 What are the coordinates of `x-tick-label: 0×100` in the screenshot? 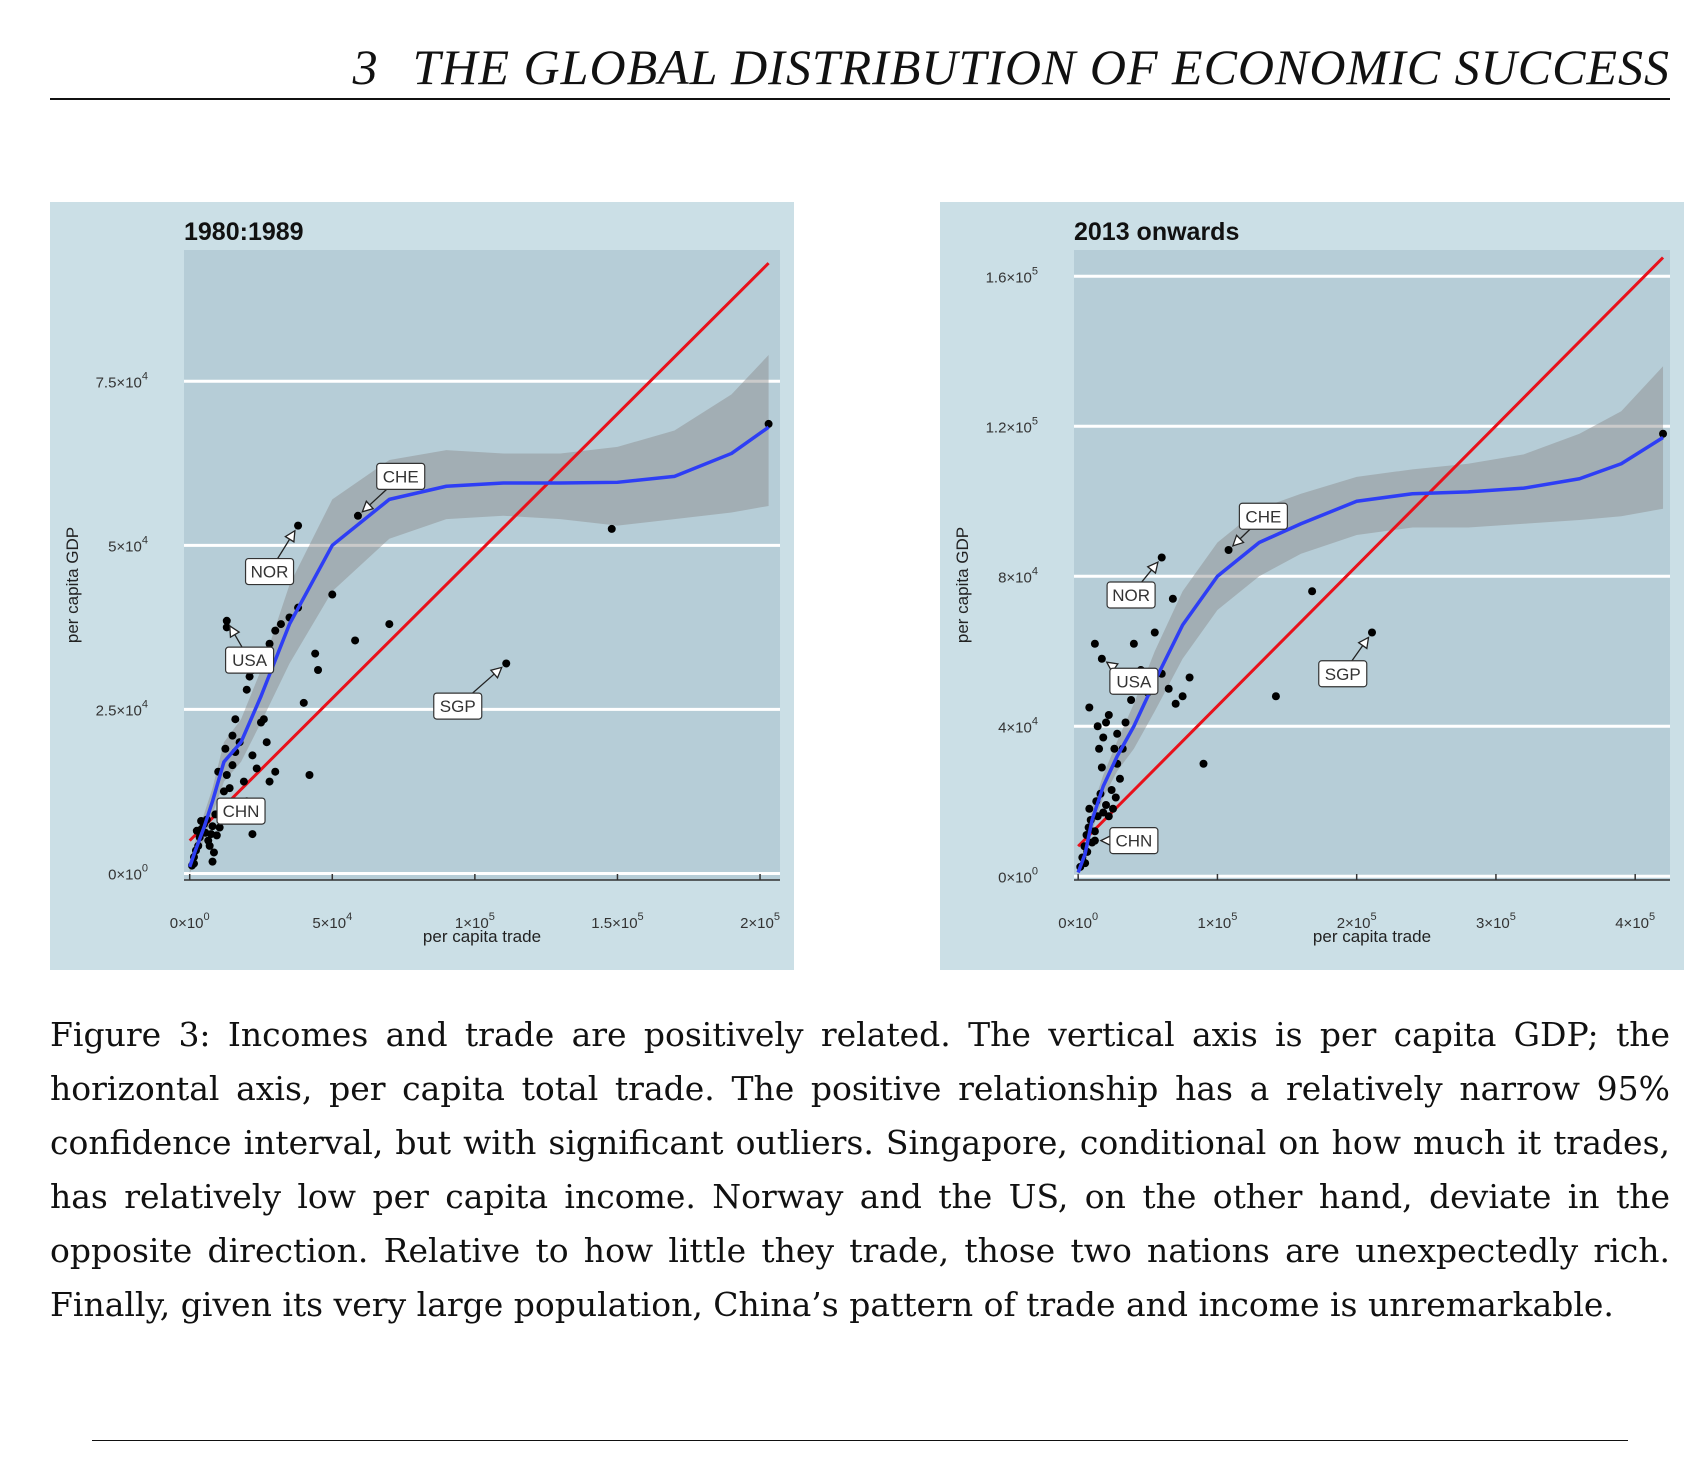 It's located at (1078, 921).